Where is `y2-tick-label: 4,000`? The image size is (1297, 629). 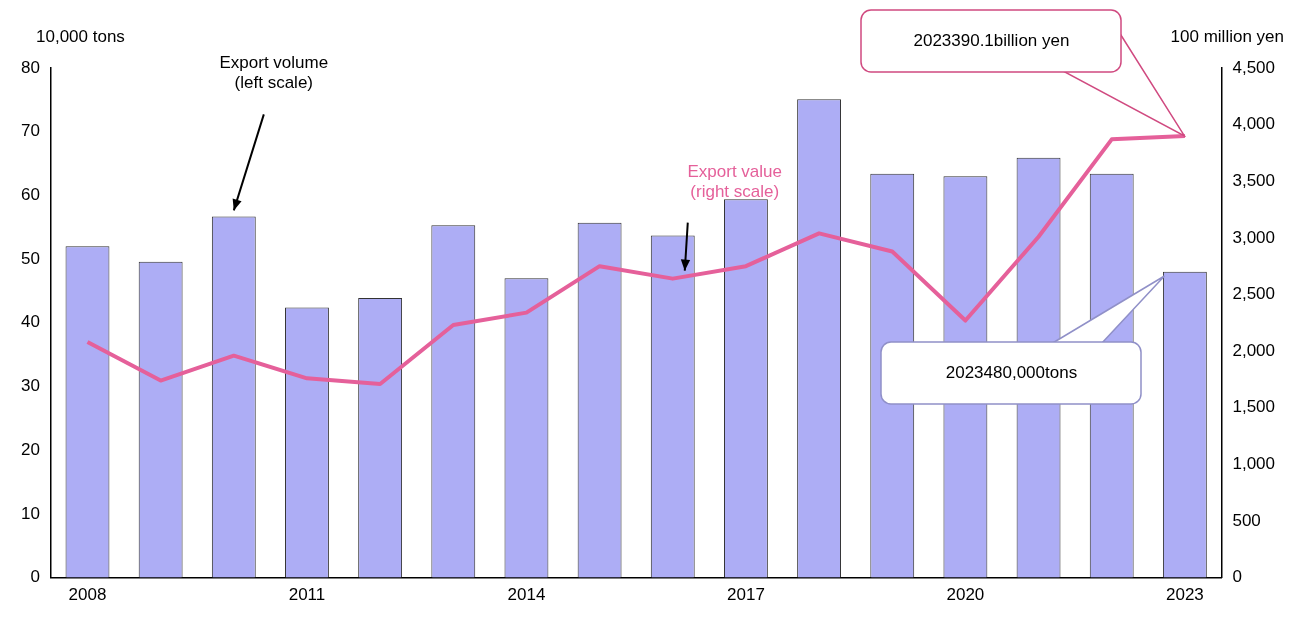
y2-tick-label: 4,000 is located at coordinates (1254, 124).